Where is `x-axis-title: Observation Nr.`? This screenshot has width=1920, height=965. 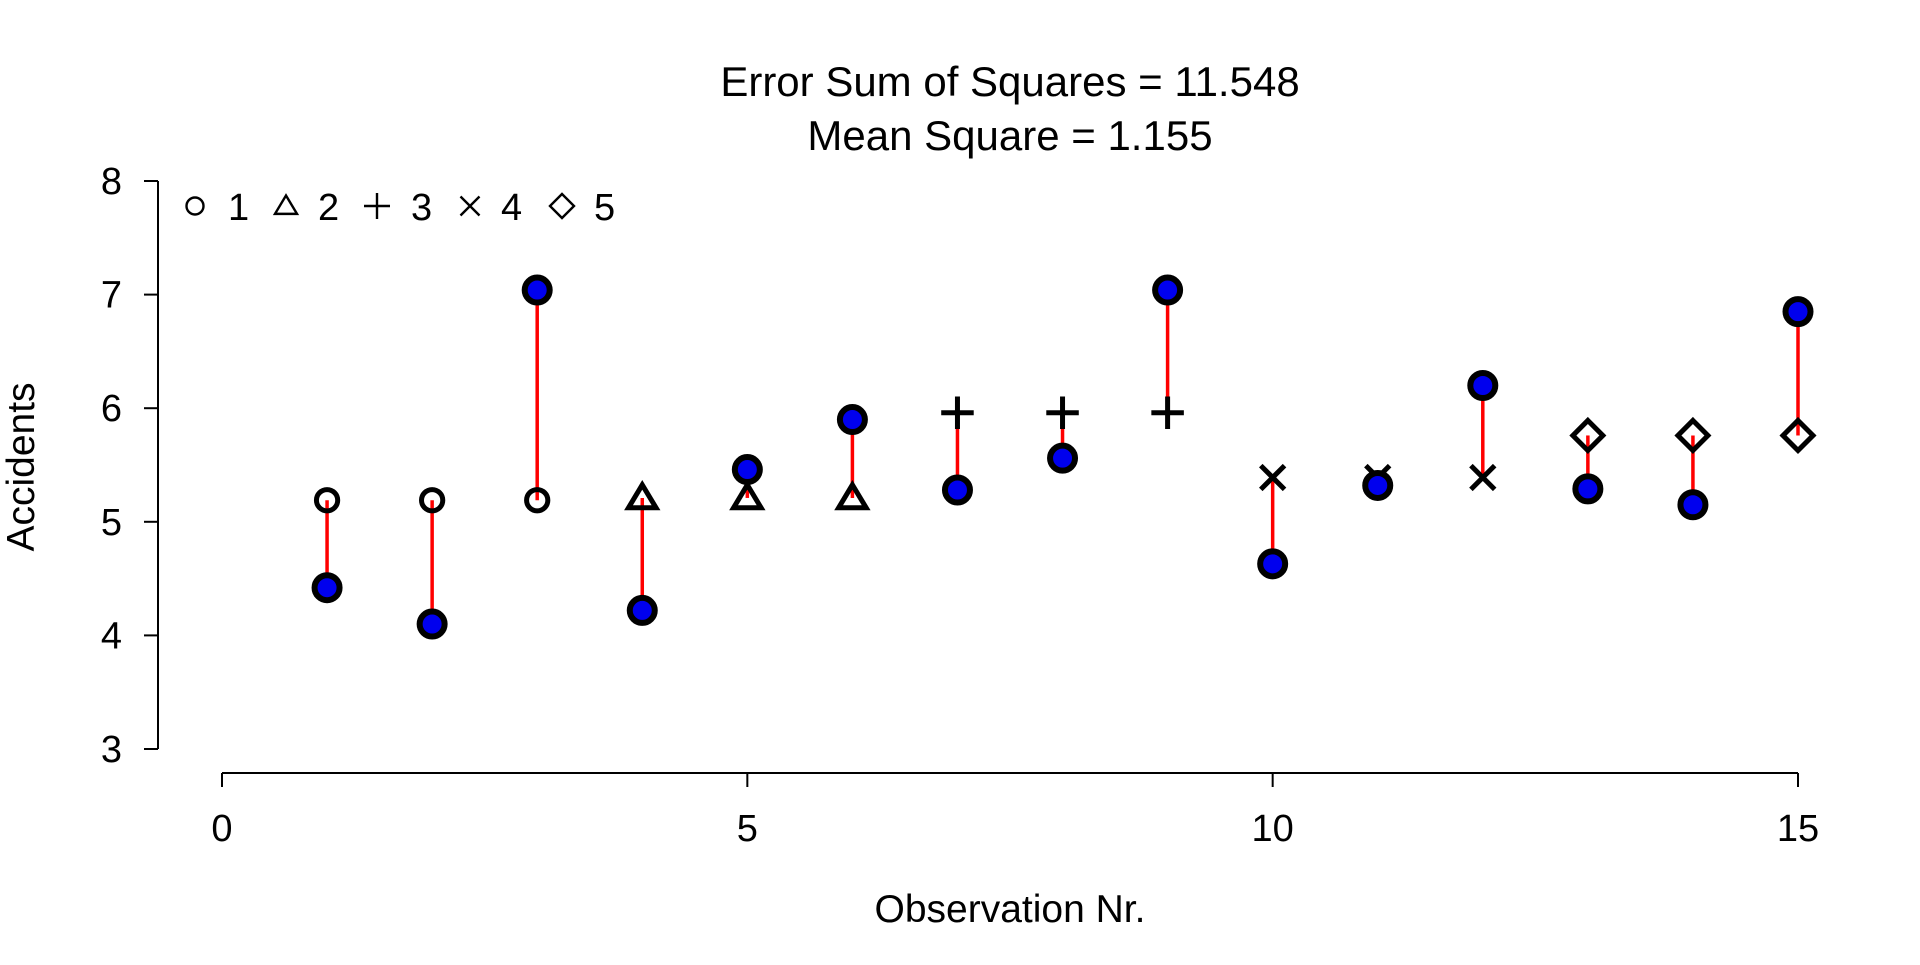 x-axis-title: Observation Nr. is located at coordinates (1010, 909).